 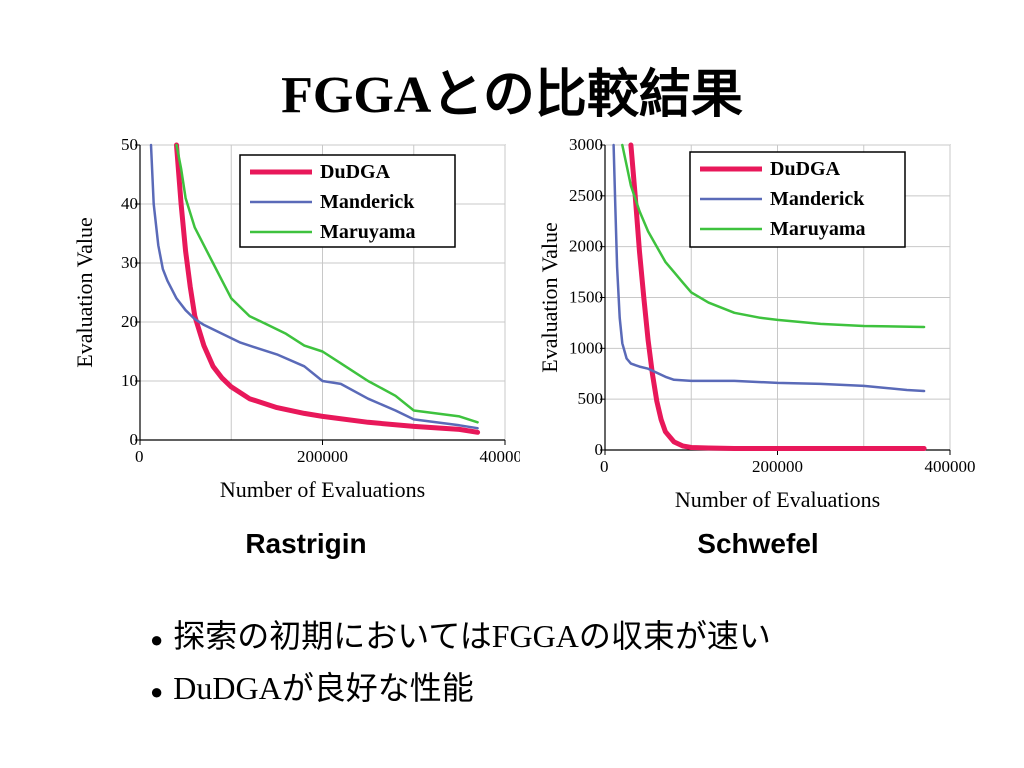 What do you see at coordinates (586, 195) in the screenshot?
I see `y-tick-label: 2500` at bounding box center [586, 195].